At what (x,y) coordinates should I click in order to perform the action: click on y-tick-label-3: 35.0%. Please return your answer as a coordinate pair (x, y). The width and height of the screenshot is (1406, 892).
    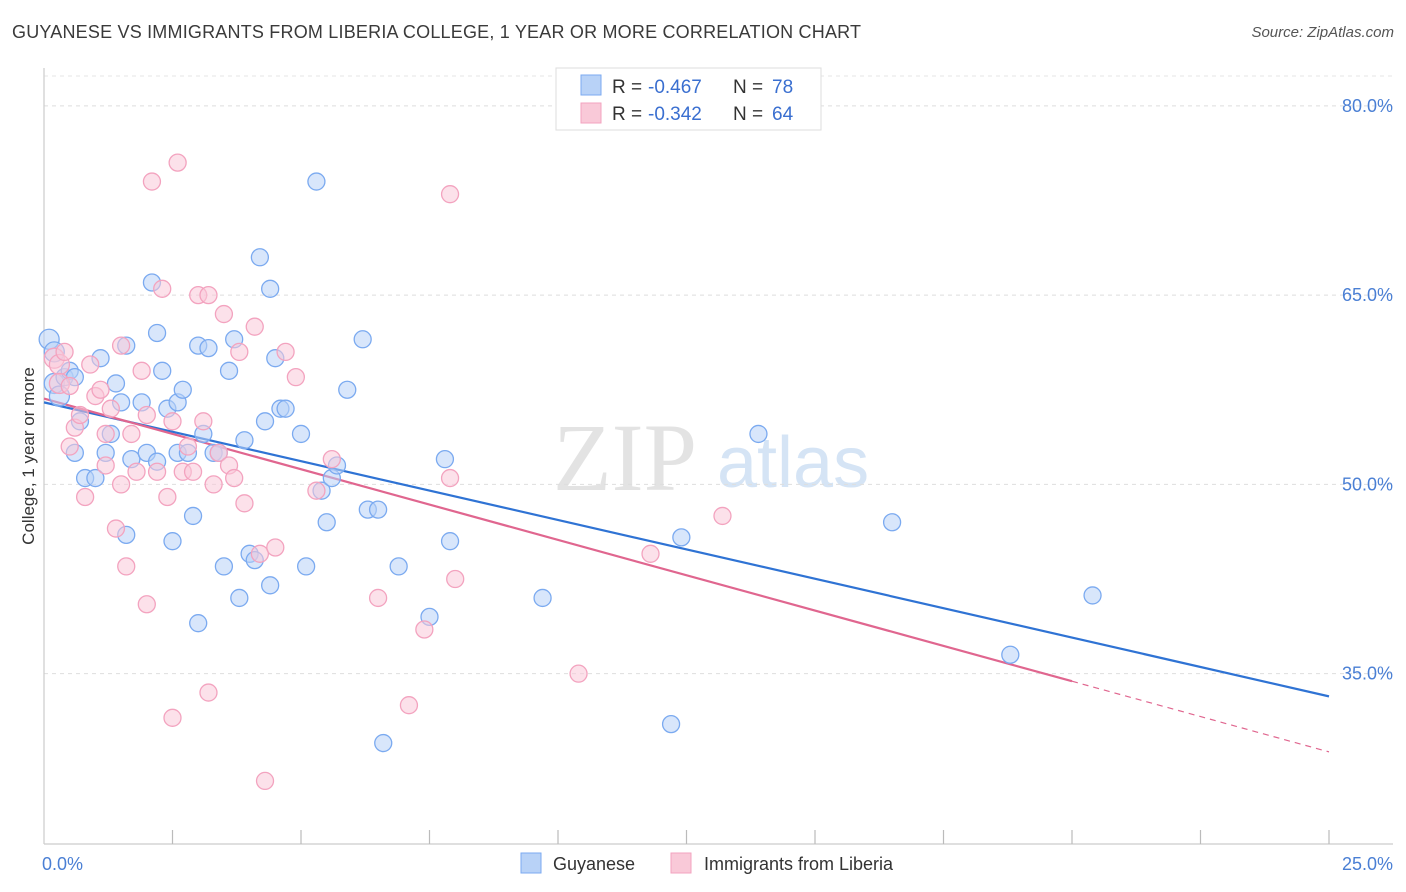
    Looking at the image, I should click on (1367, 674).